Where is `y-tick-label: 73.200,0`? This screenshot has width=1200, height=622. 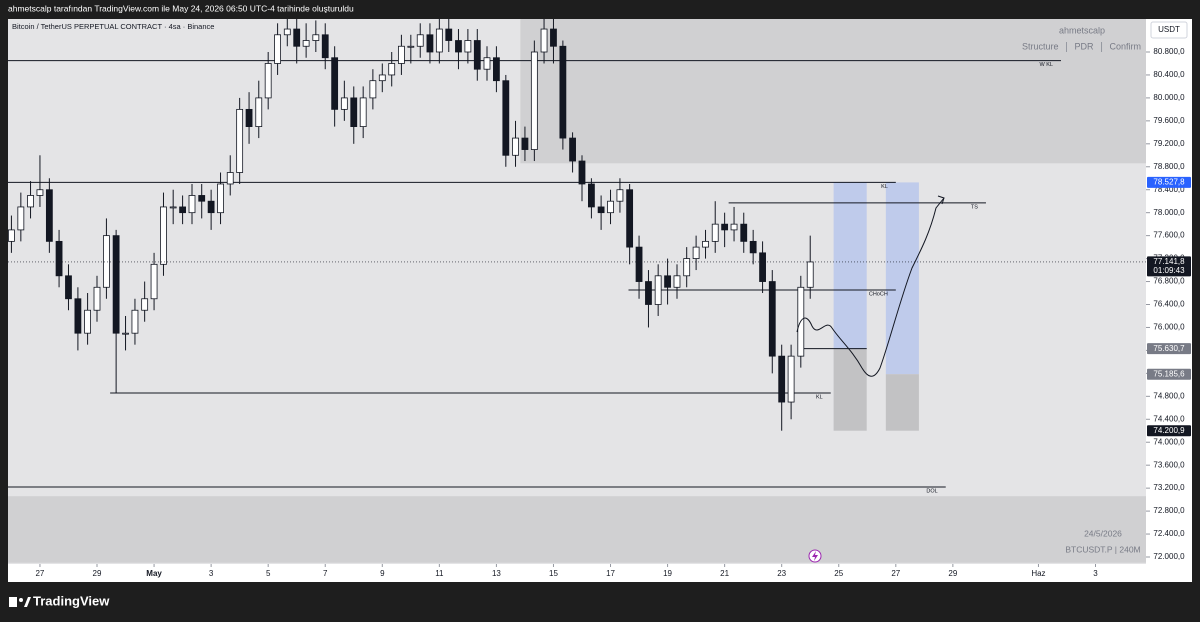 y-tick-label: 73.200,0 is located at coordinates (1169, 487).